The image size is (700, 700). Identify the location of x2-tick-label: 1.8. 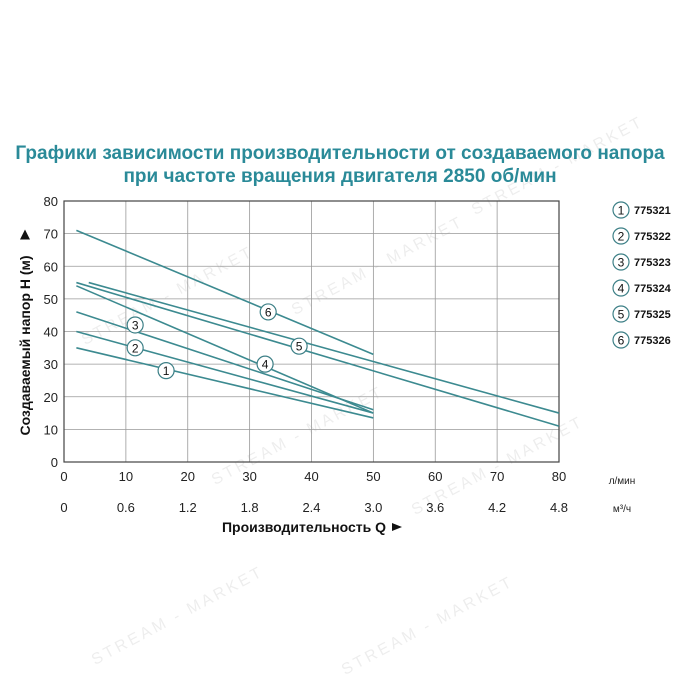
(250, 507).